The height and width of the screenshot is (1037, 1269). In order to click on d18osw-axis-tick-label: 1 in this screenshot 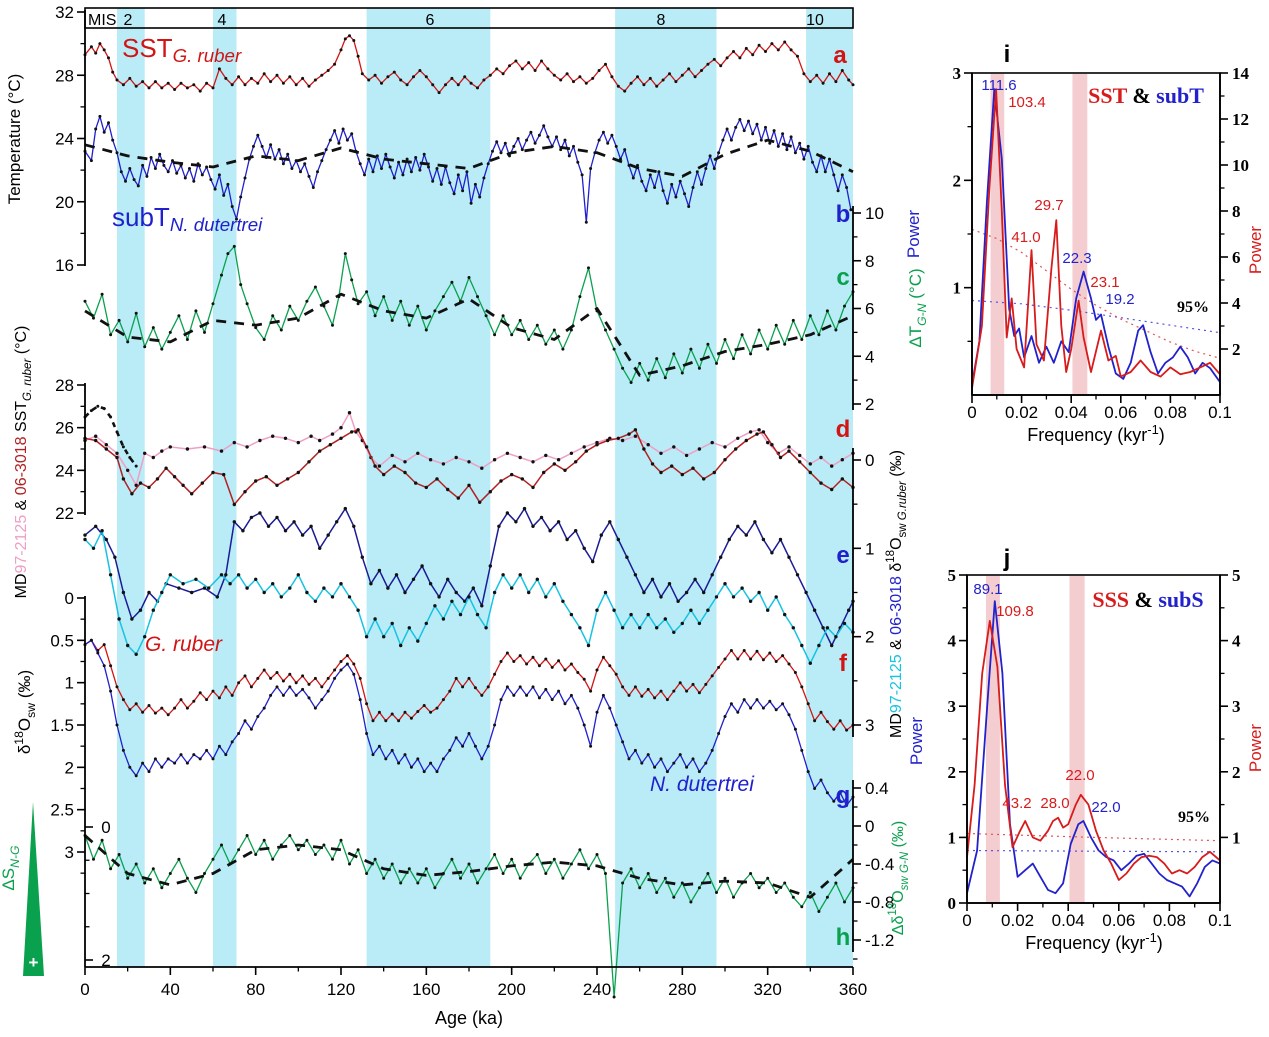, I will do `click(69, 683)`.